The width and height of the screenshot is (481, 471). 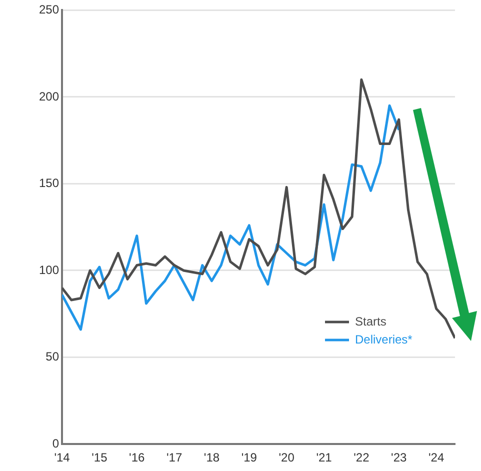 I want to click on y-tick-label: 200, so click(x=49, y=96).